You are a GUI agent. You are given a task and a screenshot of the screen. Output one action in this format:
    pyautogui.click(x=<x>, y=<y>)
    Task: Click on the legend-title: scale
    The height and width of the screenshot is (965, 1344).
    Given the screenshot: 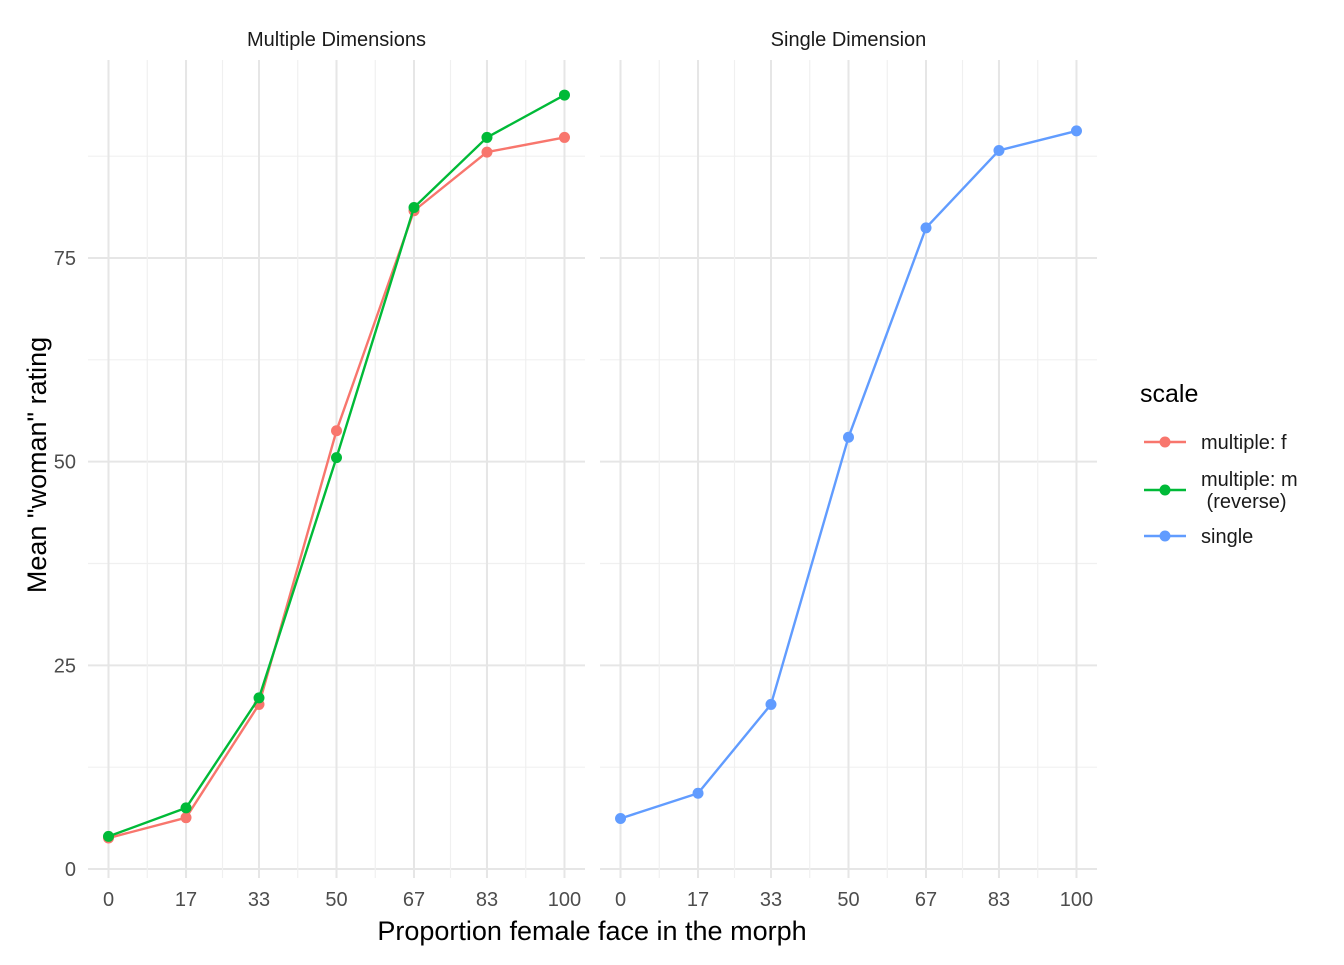 What is the action you would take?
    pyautogui.click(x=1169, y=394)
    